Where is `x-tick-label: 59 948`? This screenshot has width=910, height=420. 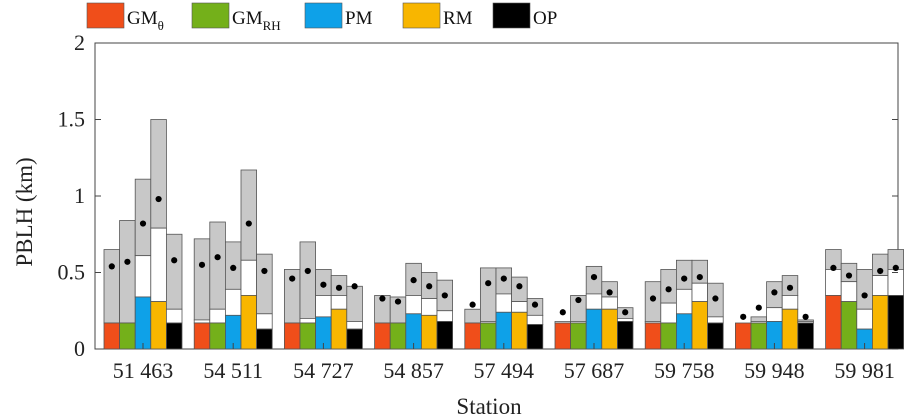
x-tick-label: 59 948 is located at coordinates (774, 370).